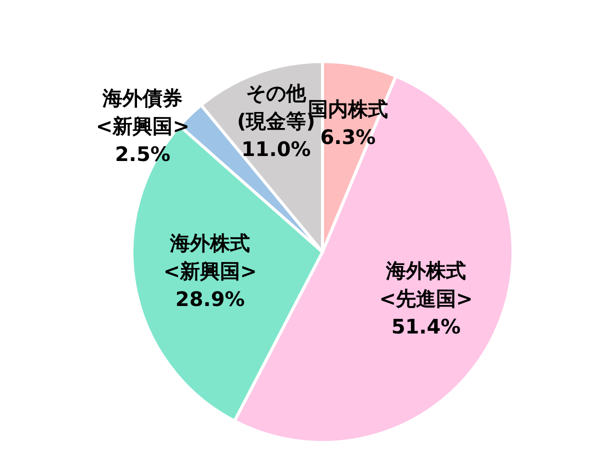 This screenshot has height=464, width=593. What do you see at coordinates (276, 149) in the screenshot?
I see `data-label: 11.0%` at bounding box center [276, 149].